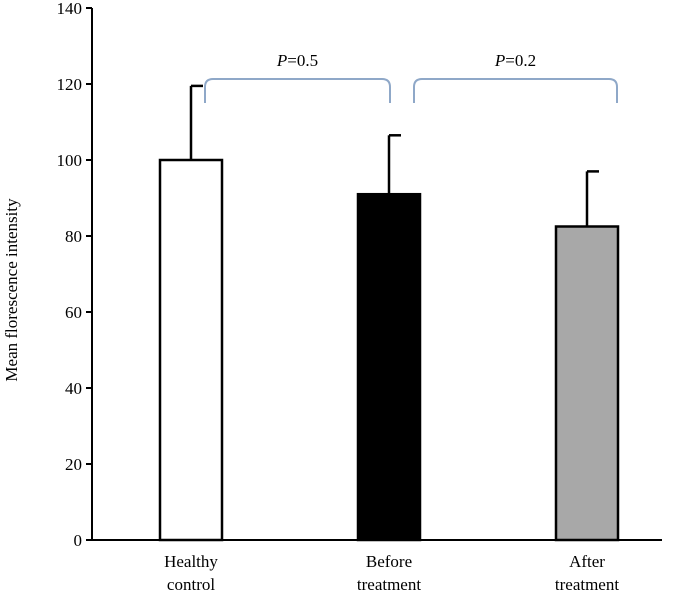 This screenshot has height=596, width=677. What do you see at coordinates (73, 464) in the screenshot?
I see `y-tick-label: 20` at bounding box center [73, 464].